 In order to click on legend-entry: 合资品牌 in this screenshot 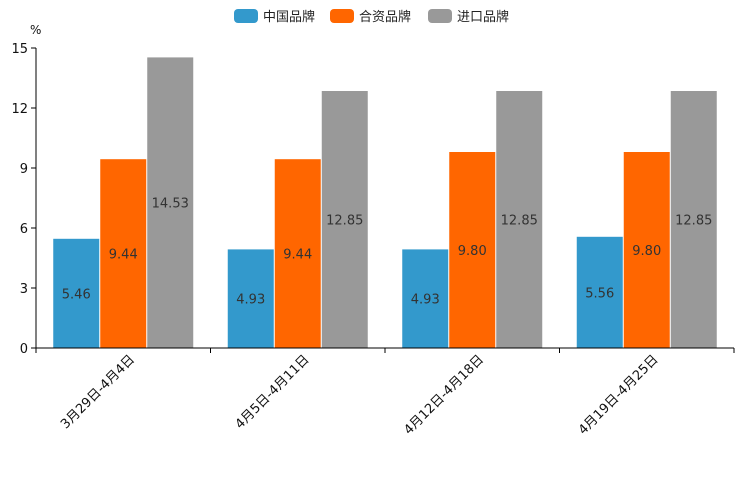, I will do `click(385, 17)`.